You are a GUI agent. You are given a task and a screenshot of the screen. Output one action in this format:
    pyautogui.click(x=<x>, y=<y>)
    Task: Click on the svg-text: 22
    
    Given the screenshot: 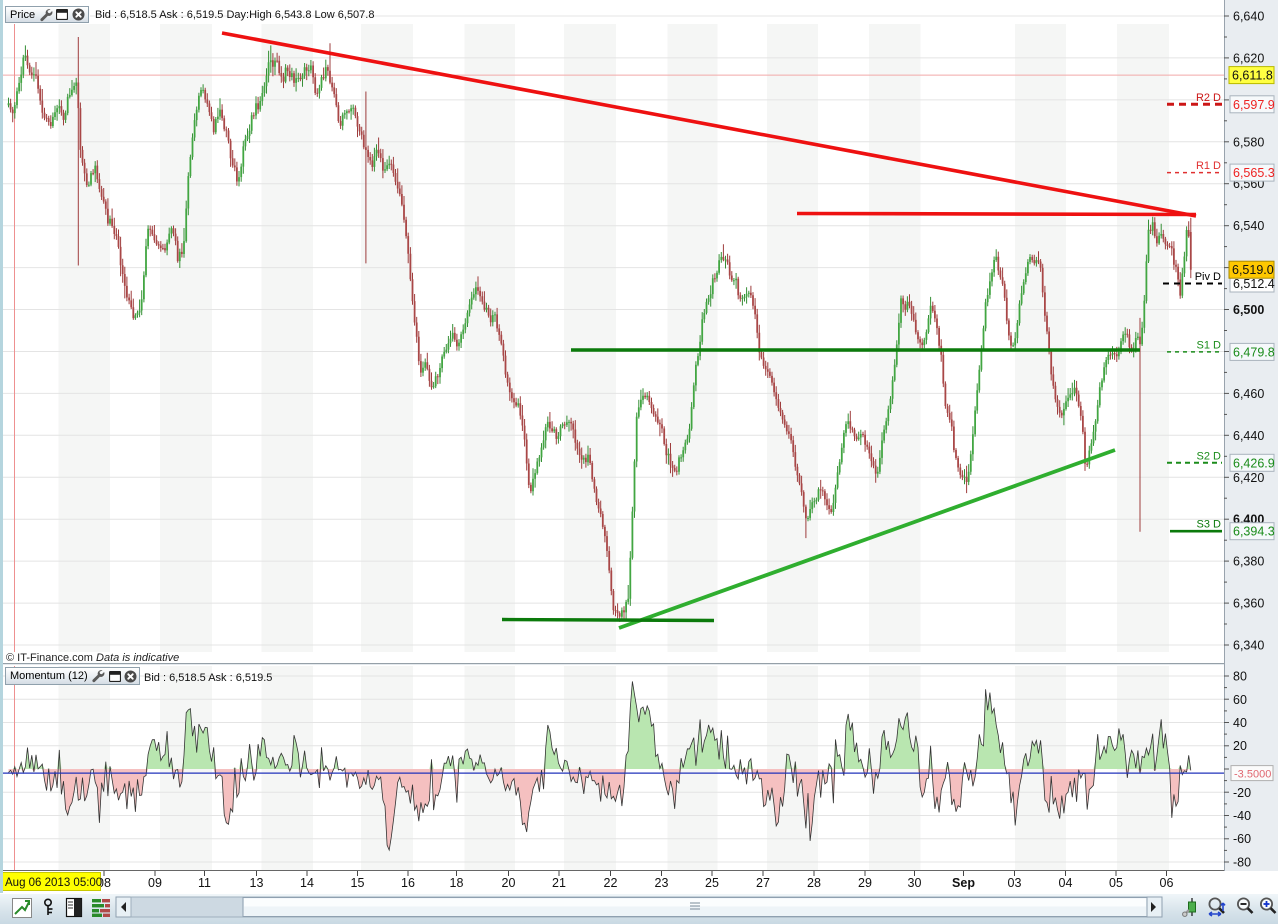 What is the action you would take?
    pyautogui.click(x=611, y=883)
    